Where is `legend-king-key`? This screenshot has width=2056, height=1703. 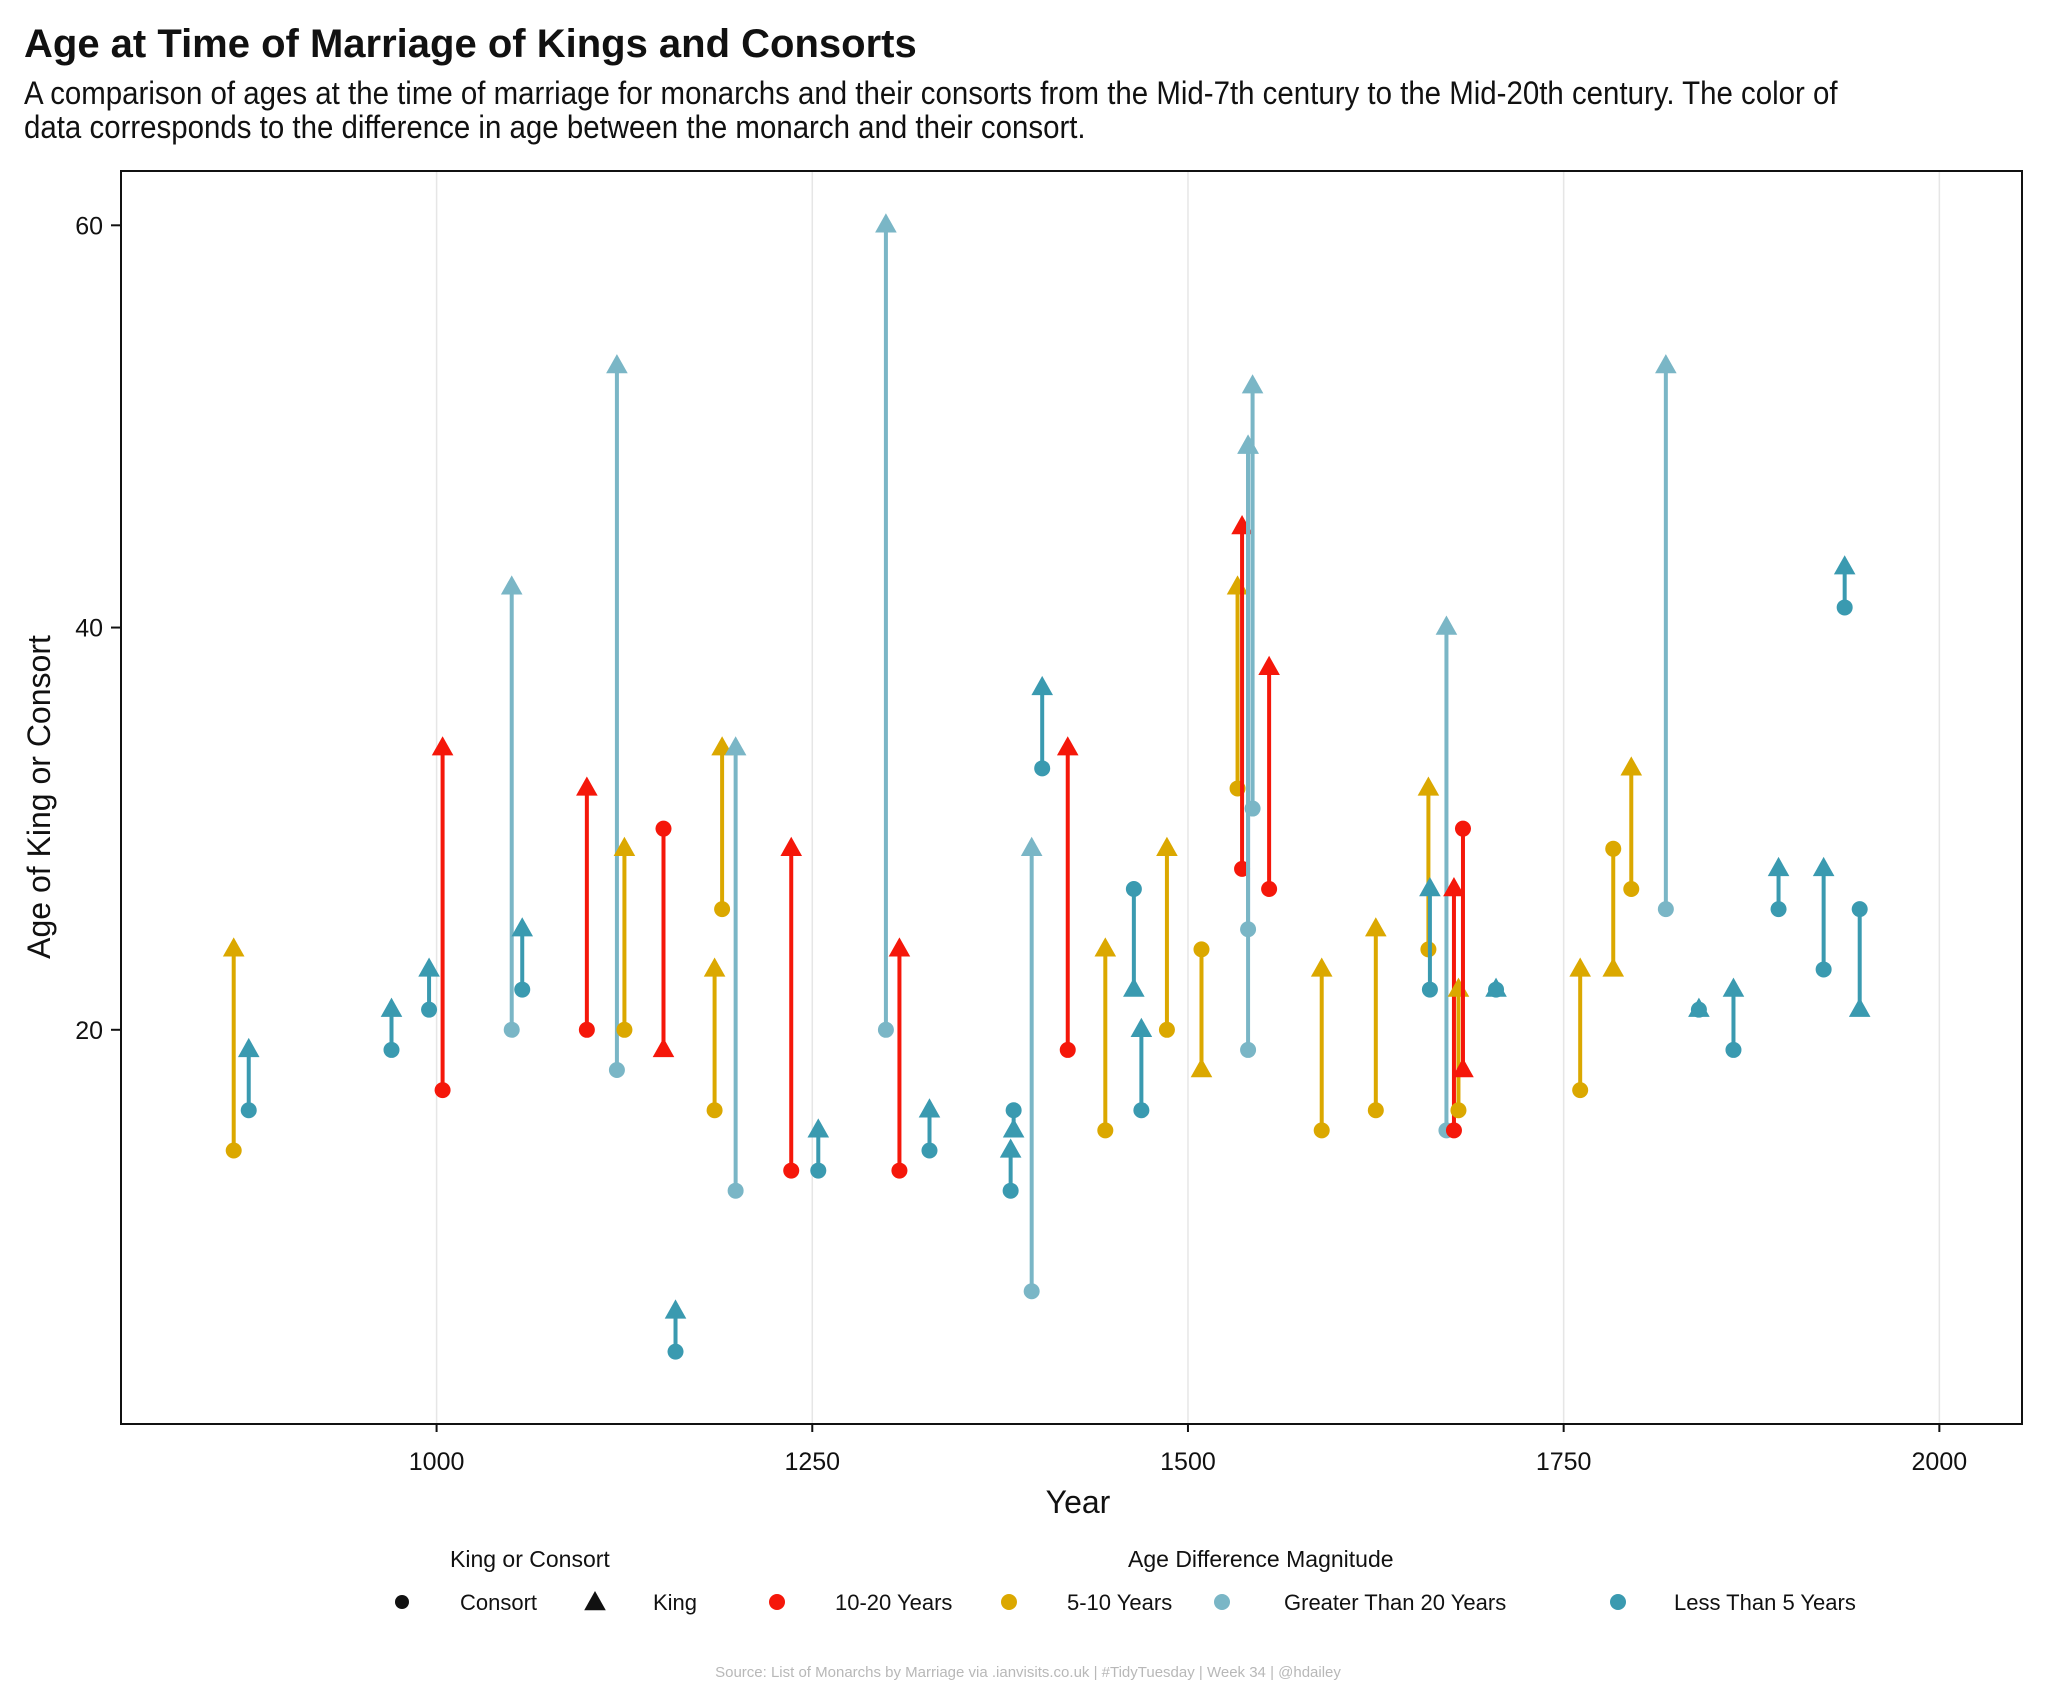 legend-king-key is located at coordinates (595, 1601).